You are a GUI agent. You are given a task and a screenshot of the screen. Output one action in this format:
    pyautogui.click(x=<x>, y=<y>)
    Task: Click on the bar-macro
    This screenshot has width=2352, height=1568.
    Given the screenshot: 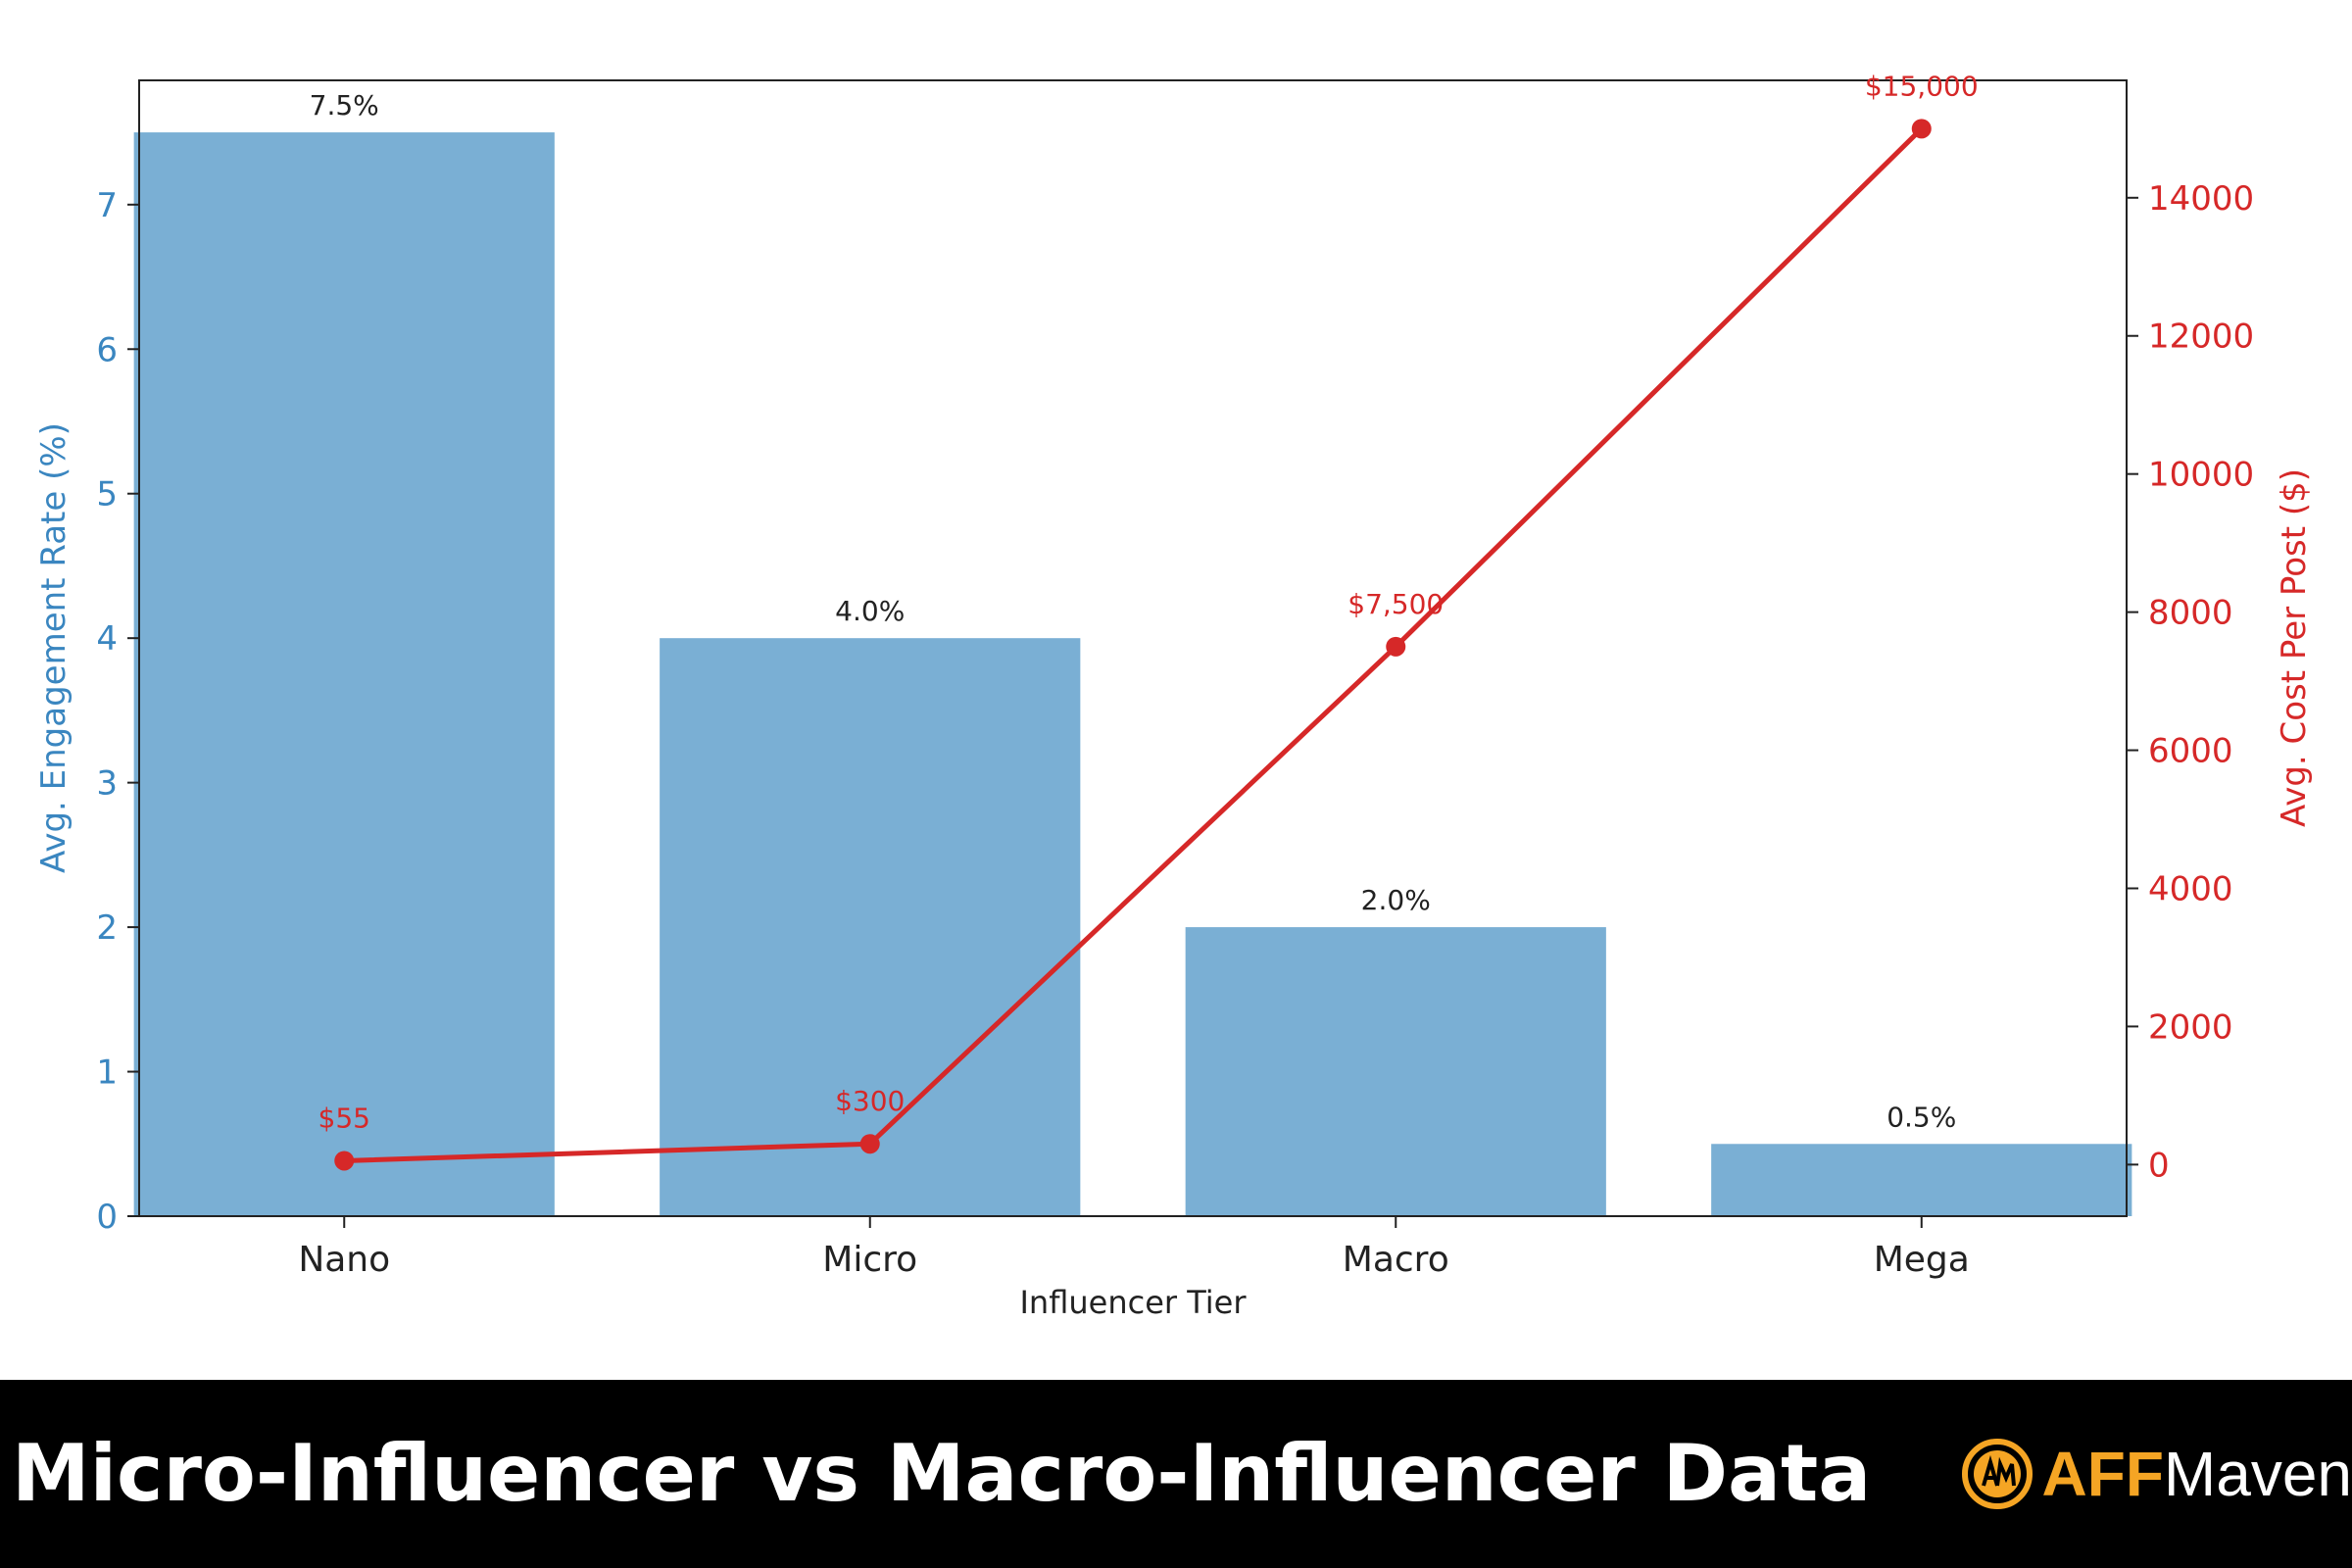 What is the action you would take?
    pyautogui.click(x=1395, y=1071)
    